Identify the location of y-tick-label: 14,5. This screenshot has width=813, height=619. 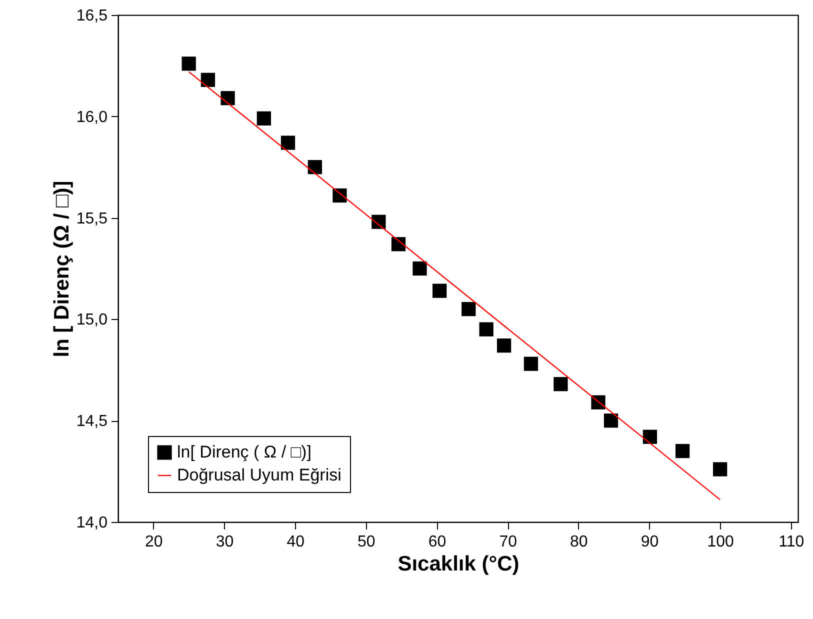
(92, 421).